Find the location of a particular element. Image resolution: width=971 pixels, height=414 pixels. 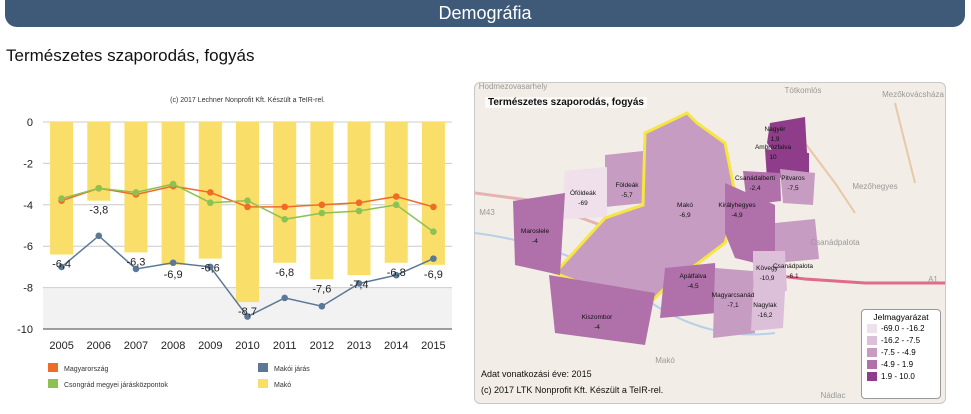

y-tick-label: -6 is located at coordinates (28, 247).